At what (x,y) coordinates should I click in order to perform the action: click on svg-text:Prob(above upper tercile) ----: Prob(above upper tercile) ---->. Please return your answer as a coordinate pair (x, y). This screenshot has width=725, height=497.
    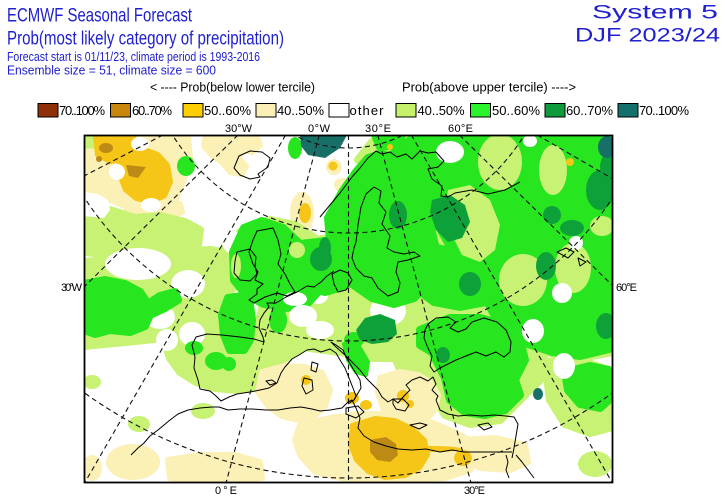
    Looking at the image, I should click on (489, 87).